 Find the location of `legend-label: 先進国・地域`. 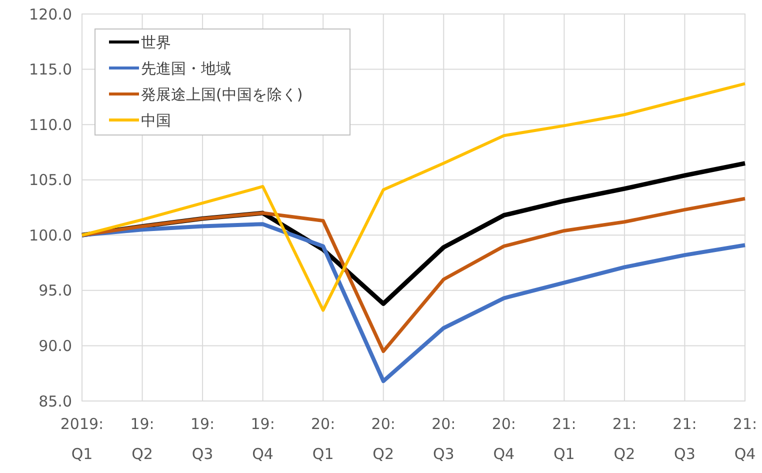

legend-label: 先進国・地域 is located at coordinates (186, 68).